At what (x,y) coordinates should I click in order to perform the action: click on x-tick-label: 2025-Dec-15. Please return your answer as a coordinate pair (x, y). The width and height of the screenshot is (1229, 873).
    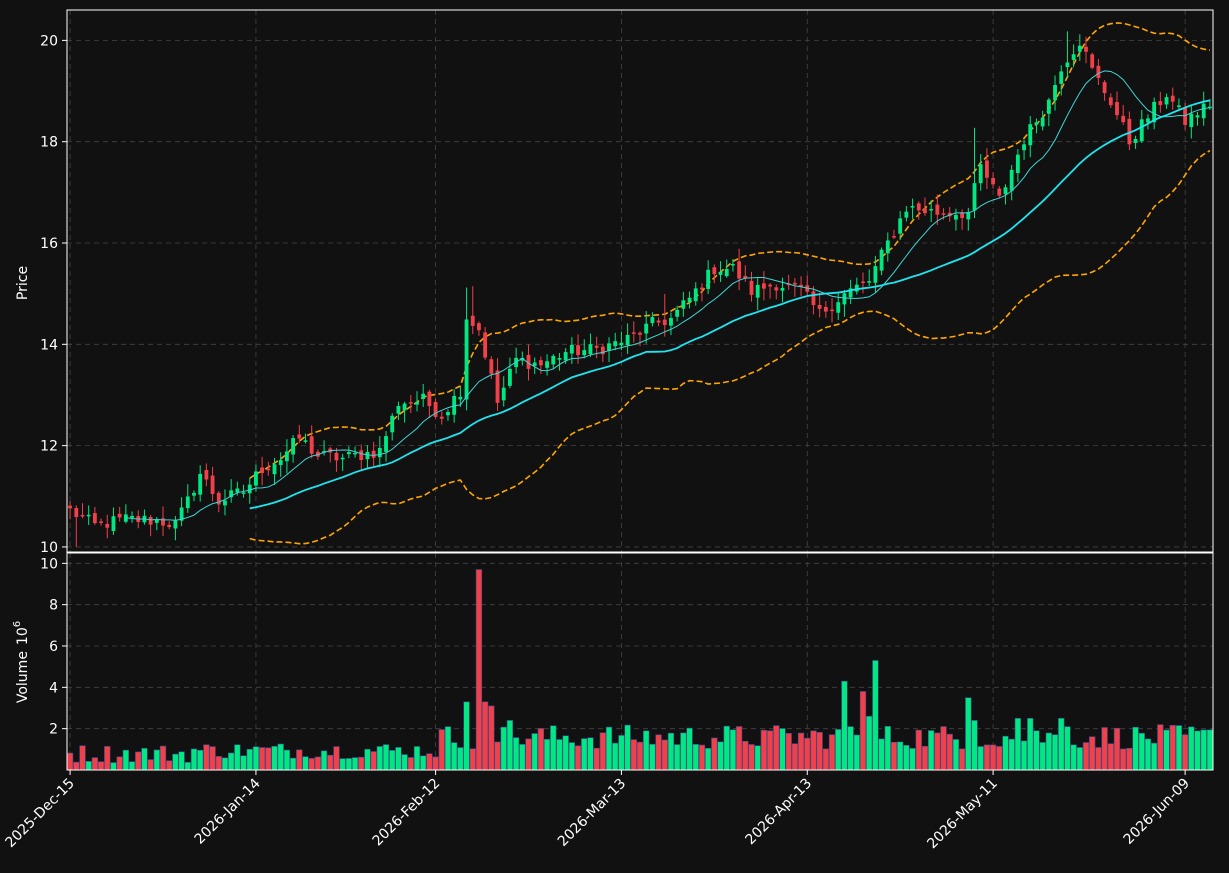
    Looking at the image, I should click on (40, 813).